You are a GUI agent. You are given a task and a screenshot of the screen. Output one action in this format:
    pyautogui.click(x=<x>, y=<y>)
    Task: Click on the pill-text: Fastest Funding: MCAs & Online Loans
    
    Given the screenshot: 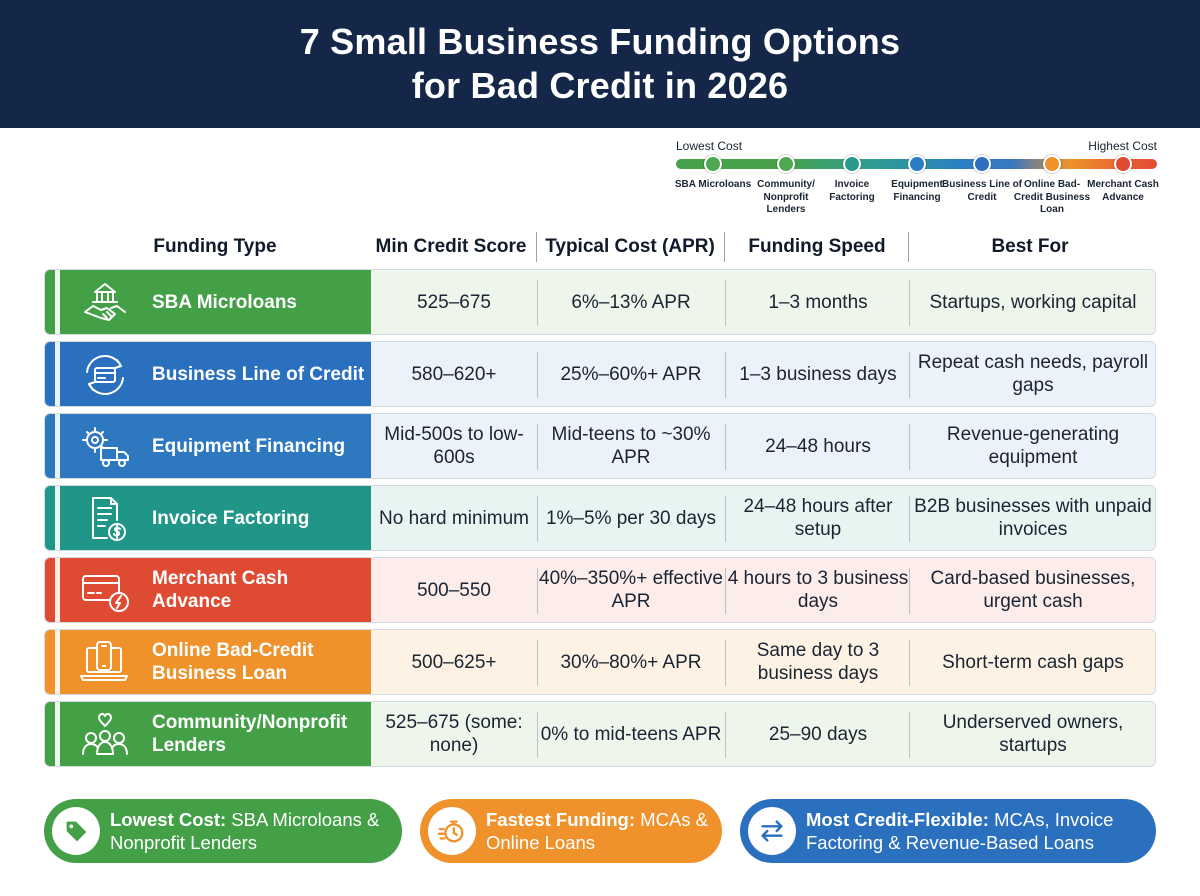 What is the action you would take?
    pyautogui.click(x=604, y=831)
    